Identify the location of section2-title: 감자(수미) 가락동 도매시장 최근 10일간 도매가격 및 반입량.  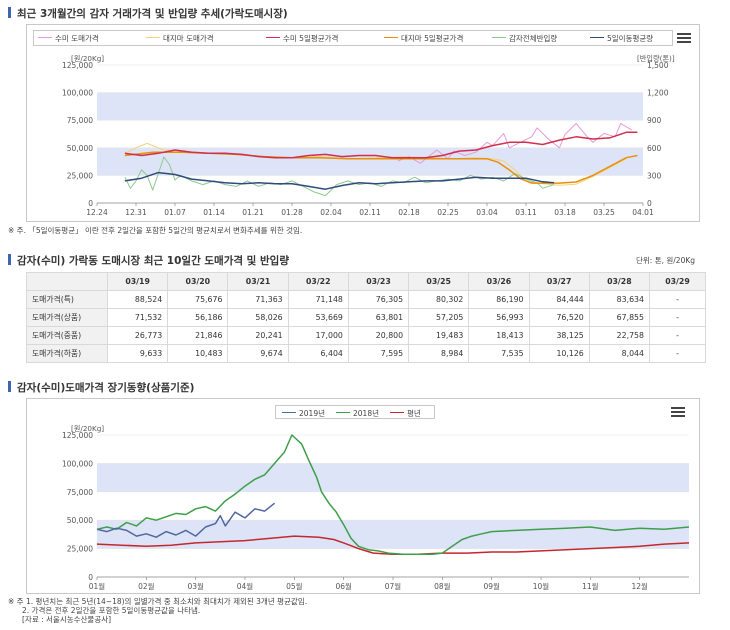
(148, 260).